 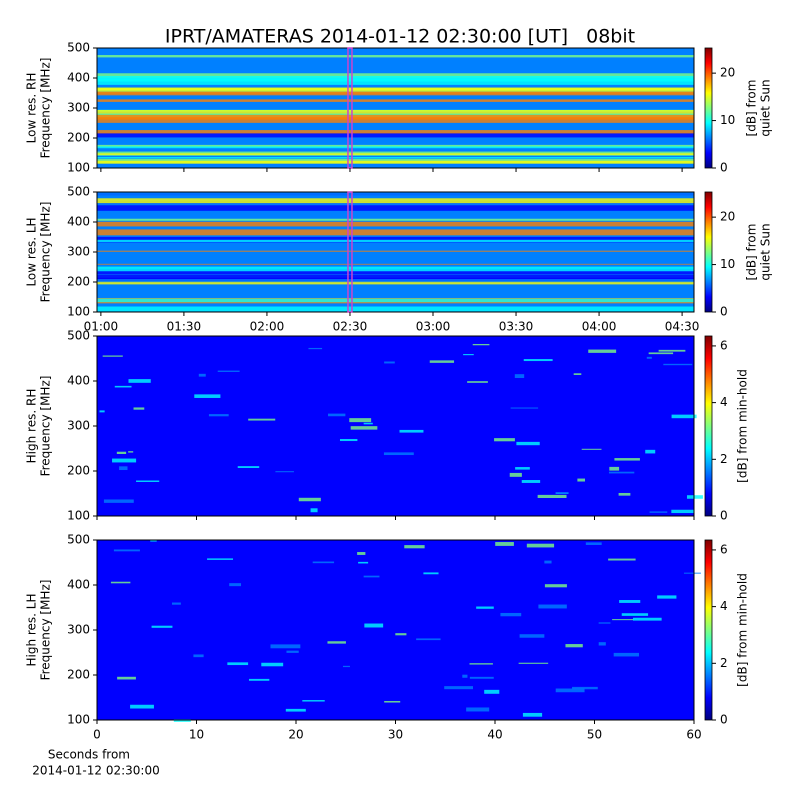 What do you see at coordinates (196, 735) in the screenshot?
I see `x-tick-label: 10` at bounding box center [196, 735].